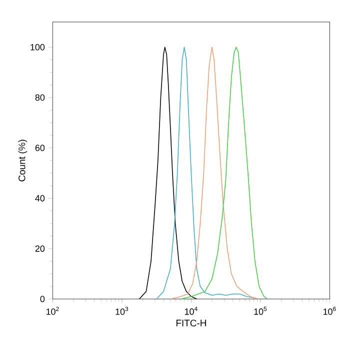  I want to click on x-tick-label: 10$^{2}$, so click(52, 310).